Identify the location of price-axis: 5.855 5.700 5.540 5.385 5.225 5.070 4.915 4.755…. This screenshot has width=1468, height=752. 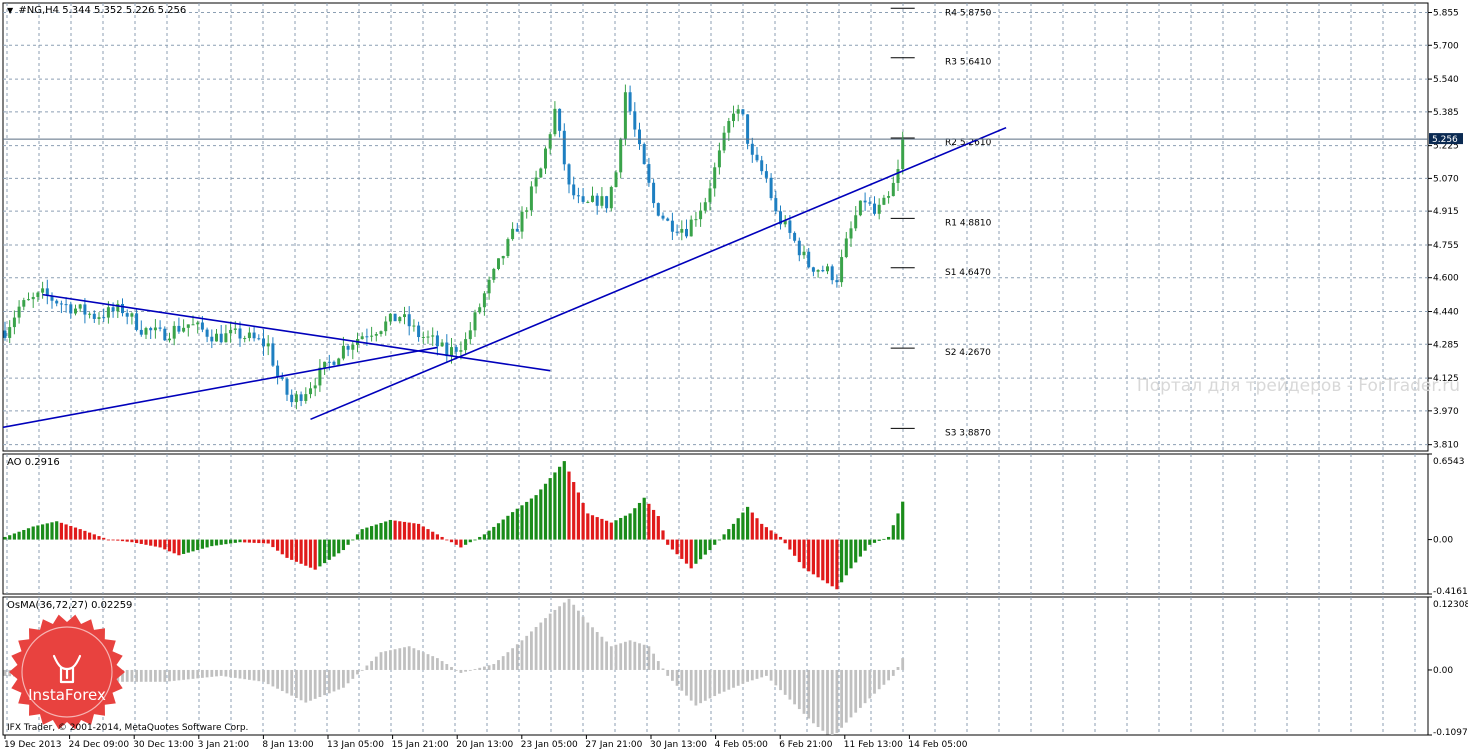
(1443, 230).